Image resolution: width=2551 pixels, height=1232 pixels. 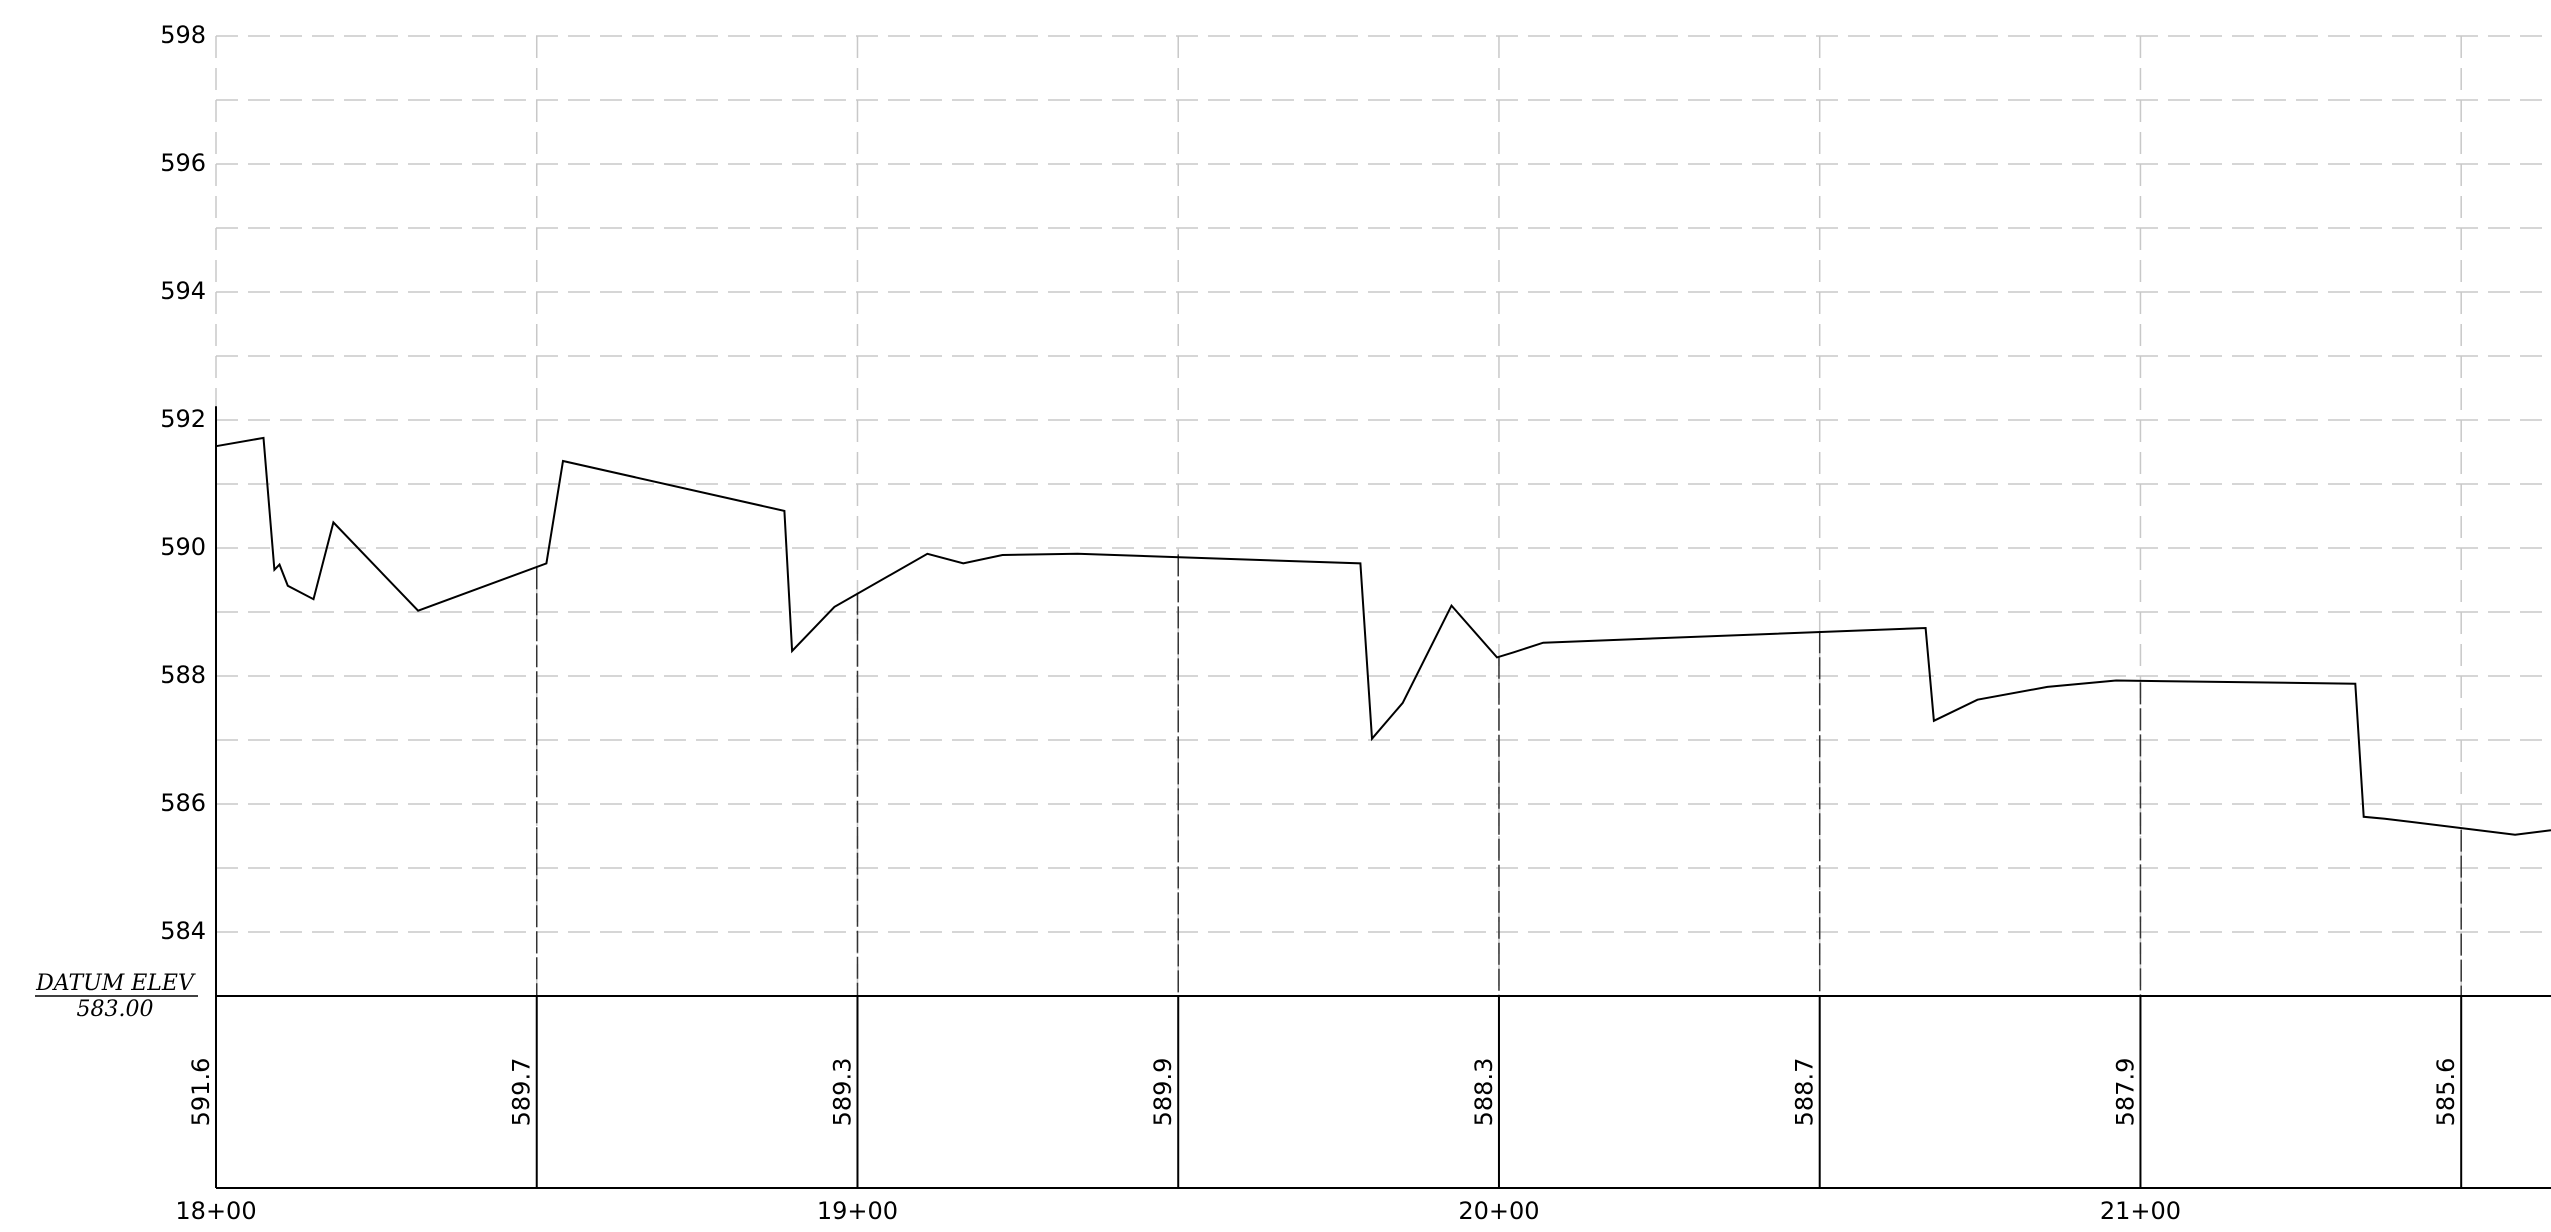 What do you see at coordinates (215, 1211) in the screenshot?
I see `x-tick-label: 18+00` at bounding box center [215, 1211].